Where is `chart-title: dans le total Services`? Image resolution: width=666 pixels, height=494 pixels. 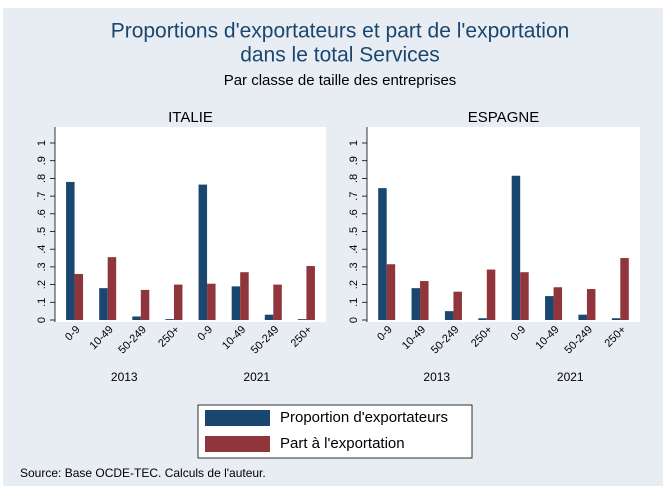
chart-title: dans le total Services is located at coordinates (340, 55).